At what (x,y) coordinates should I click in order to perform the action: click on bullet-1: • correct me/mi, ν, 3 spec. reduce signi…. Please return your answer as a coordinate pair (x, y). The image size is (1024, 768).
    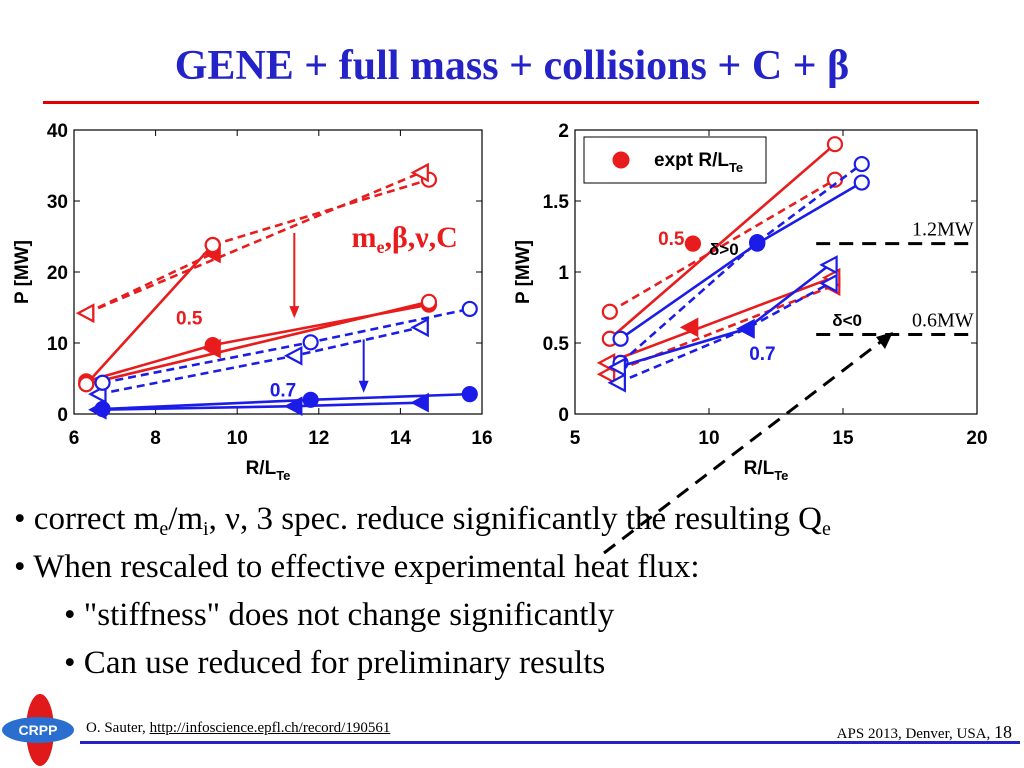
    Looking at the image, I should click on (422, 519).